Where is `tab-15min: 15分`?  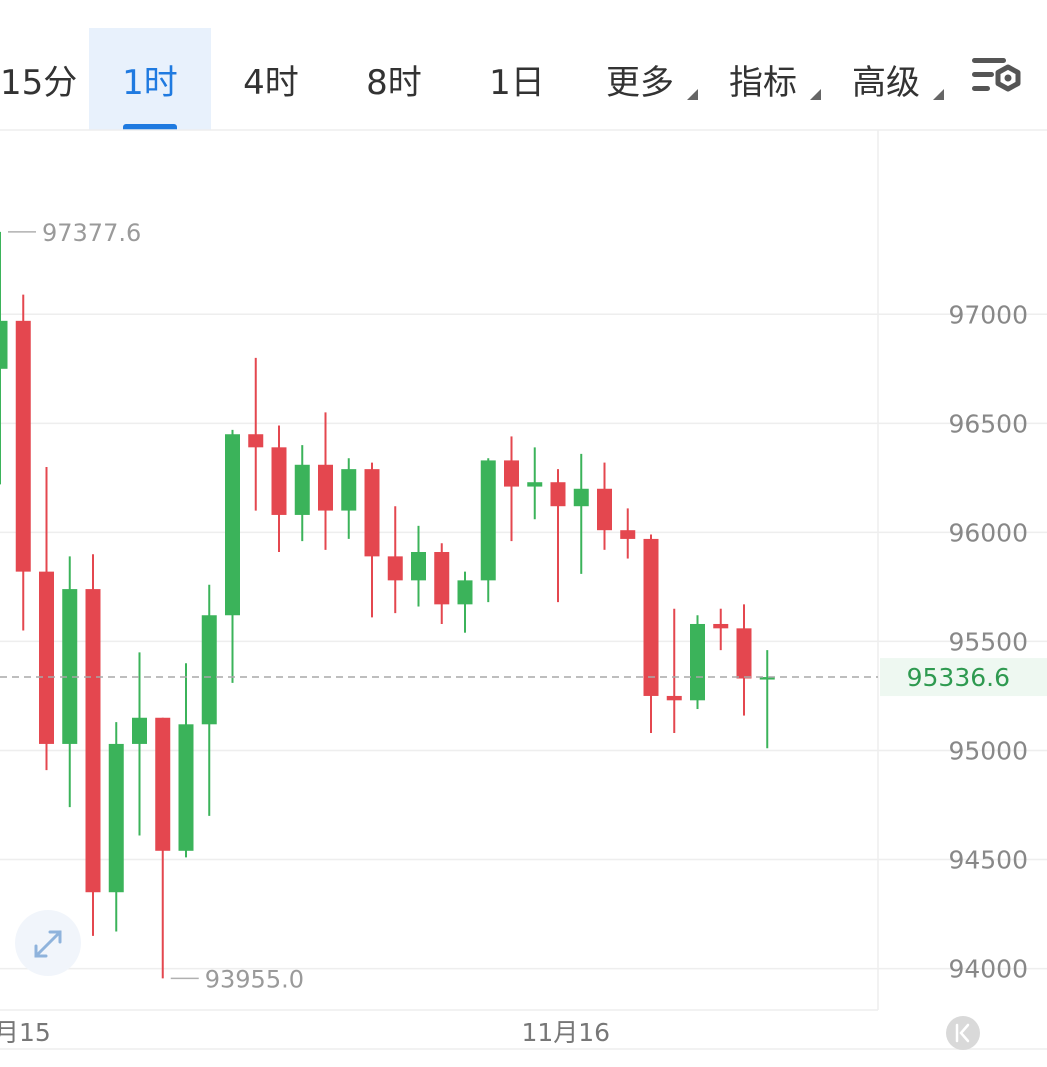
tab-15min: 15分 is located at coordinates (42, 79).